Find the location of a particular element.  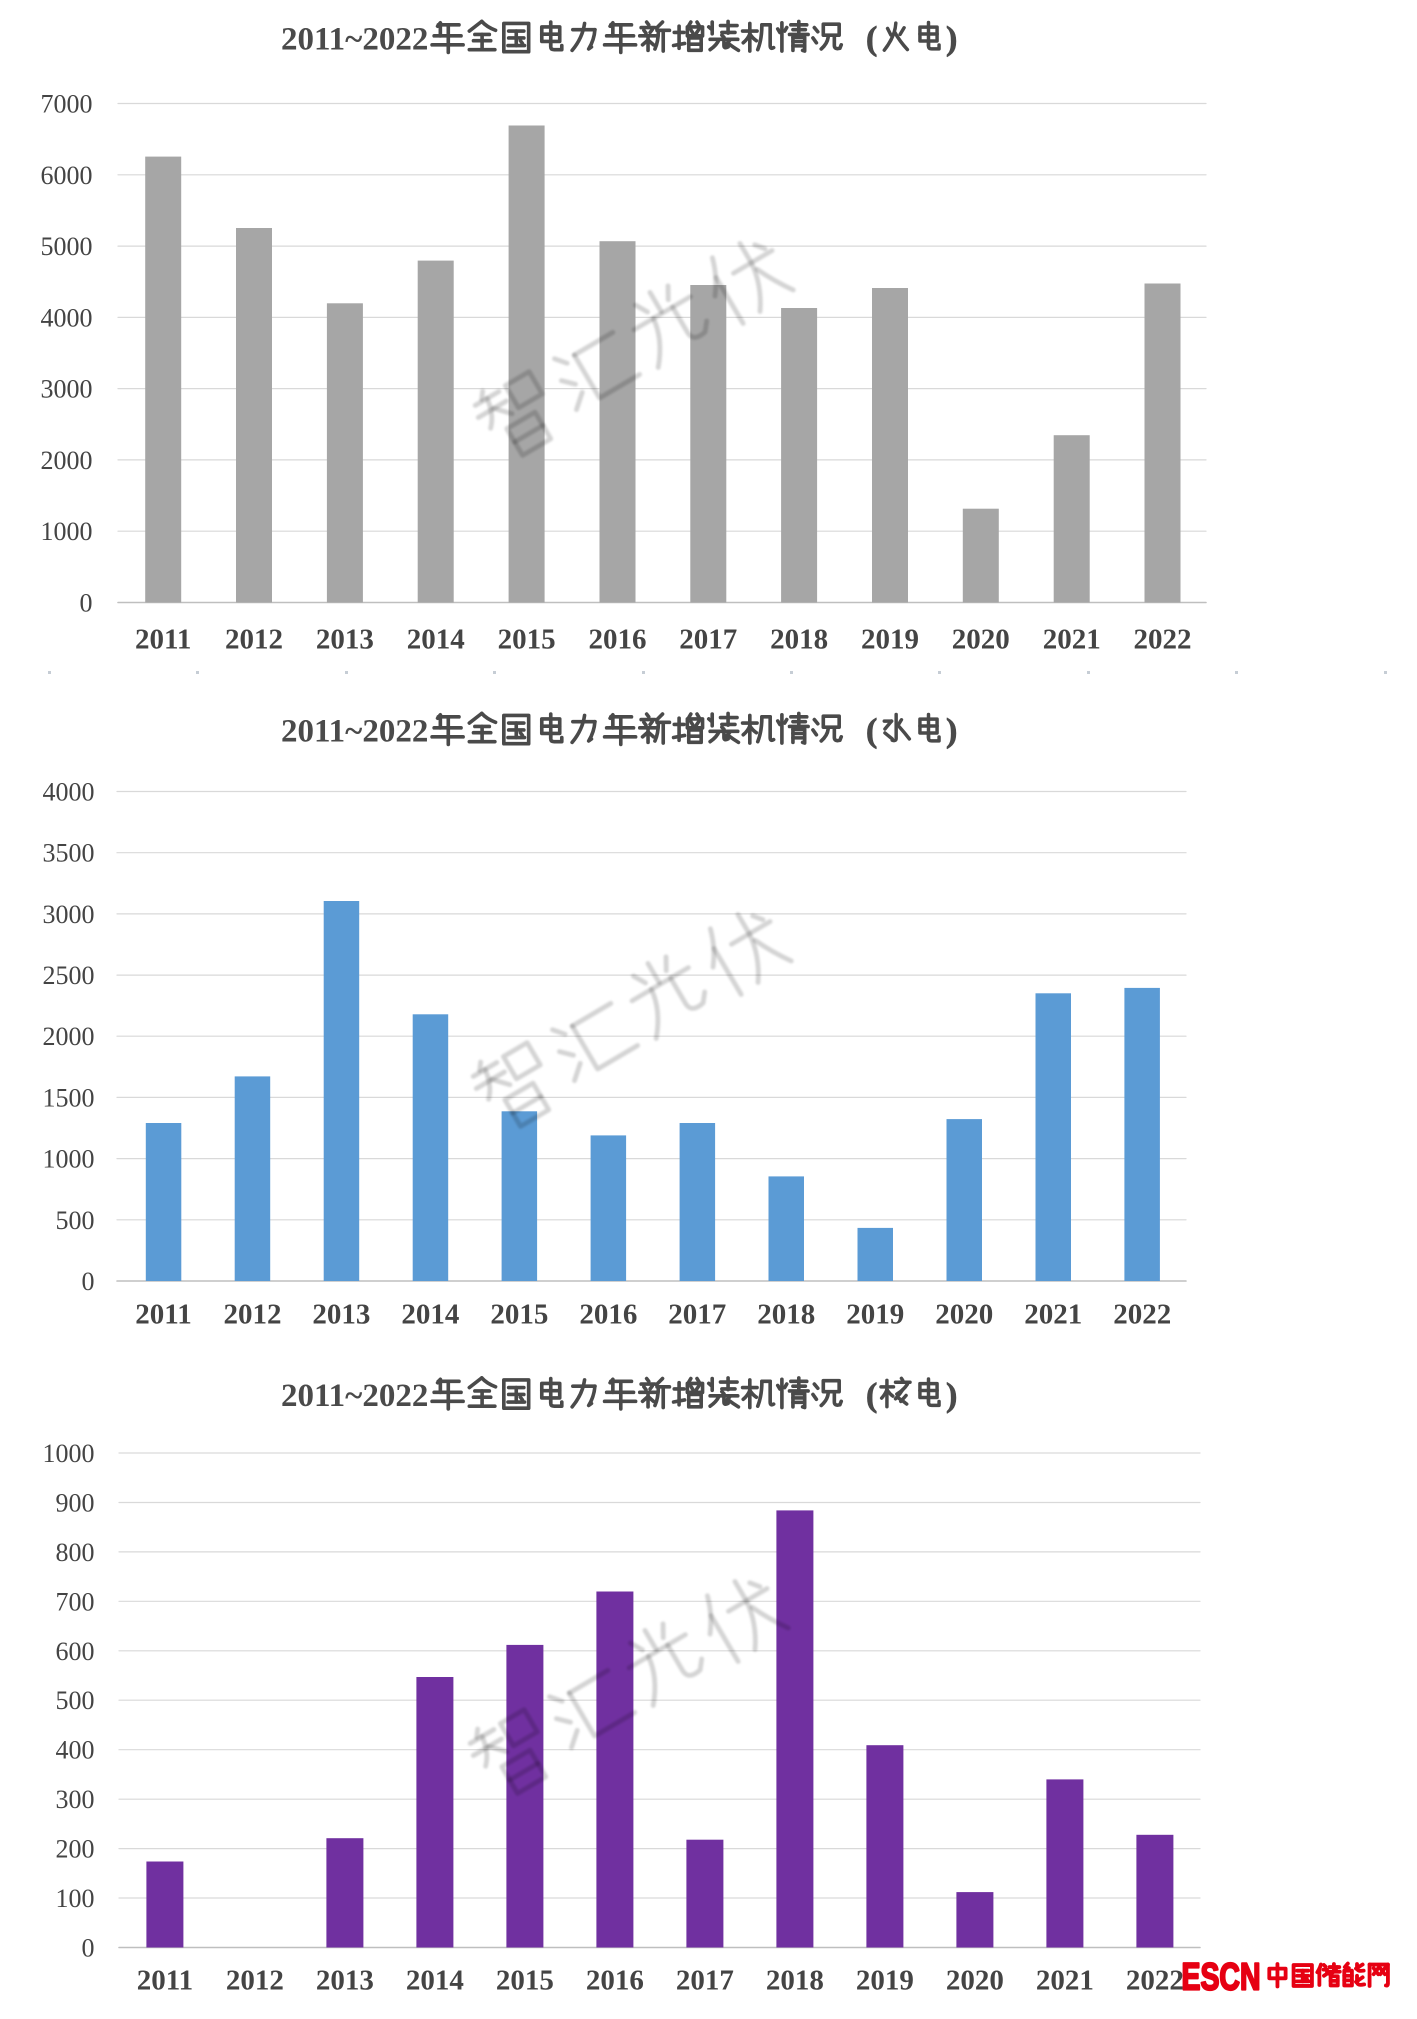

svg-text: 5000 is located at coordinates (67, 246).